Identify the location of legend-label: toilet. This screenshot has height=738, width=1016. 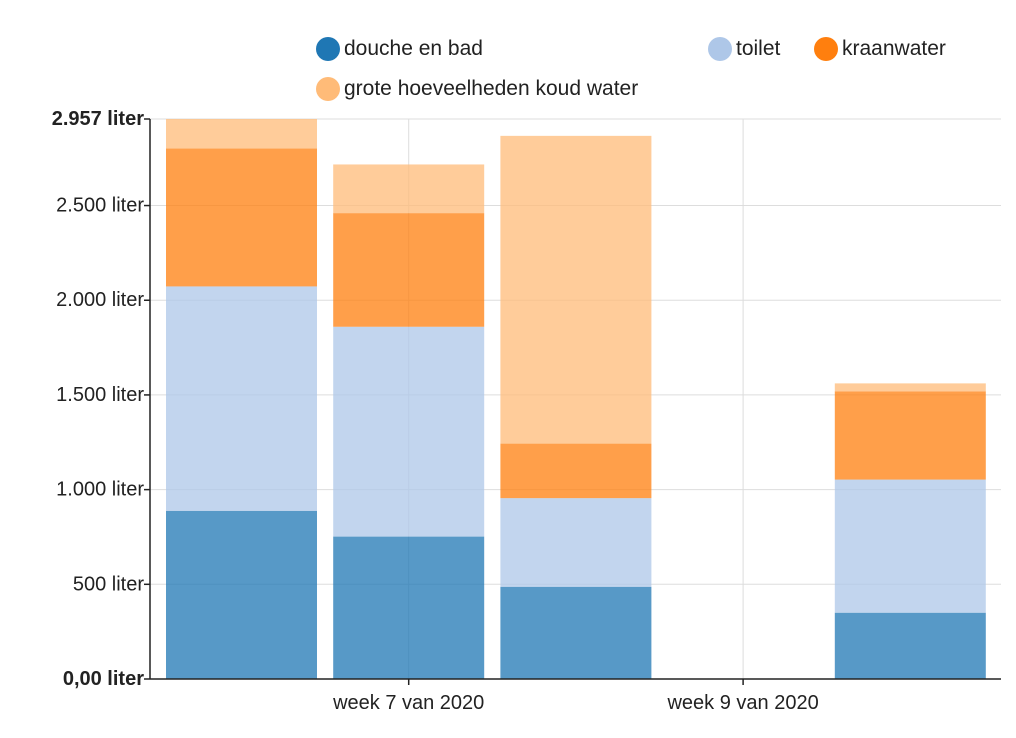
(758, 48).